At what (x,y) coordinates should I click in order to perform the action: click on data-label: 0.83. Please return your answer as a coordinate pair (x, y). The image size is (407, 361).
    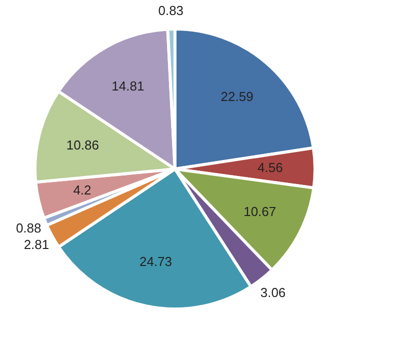
    Looking at the image, I should click on (171, 10).